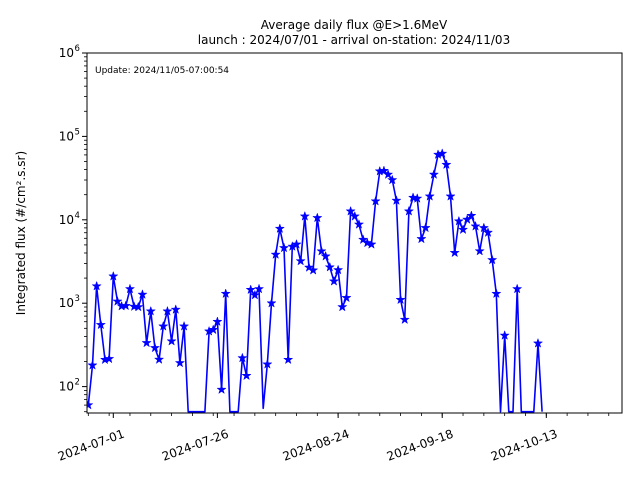 The height and width of the screenshot is (480, 640). What do you see at coordinates (162, 71) in the screenshot?
I see `update-annotation: Update: 2024/11/05-07:00:54` at bounding box center [162, 71].